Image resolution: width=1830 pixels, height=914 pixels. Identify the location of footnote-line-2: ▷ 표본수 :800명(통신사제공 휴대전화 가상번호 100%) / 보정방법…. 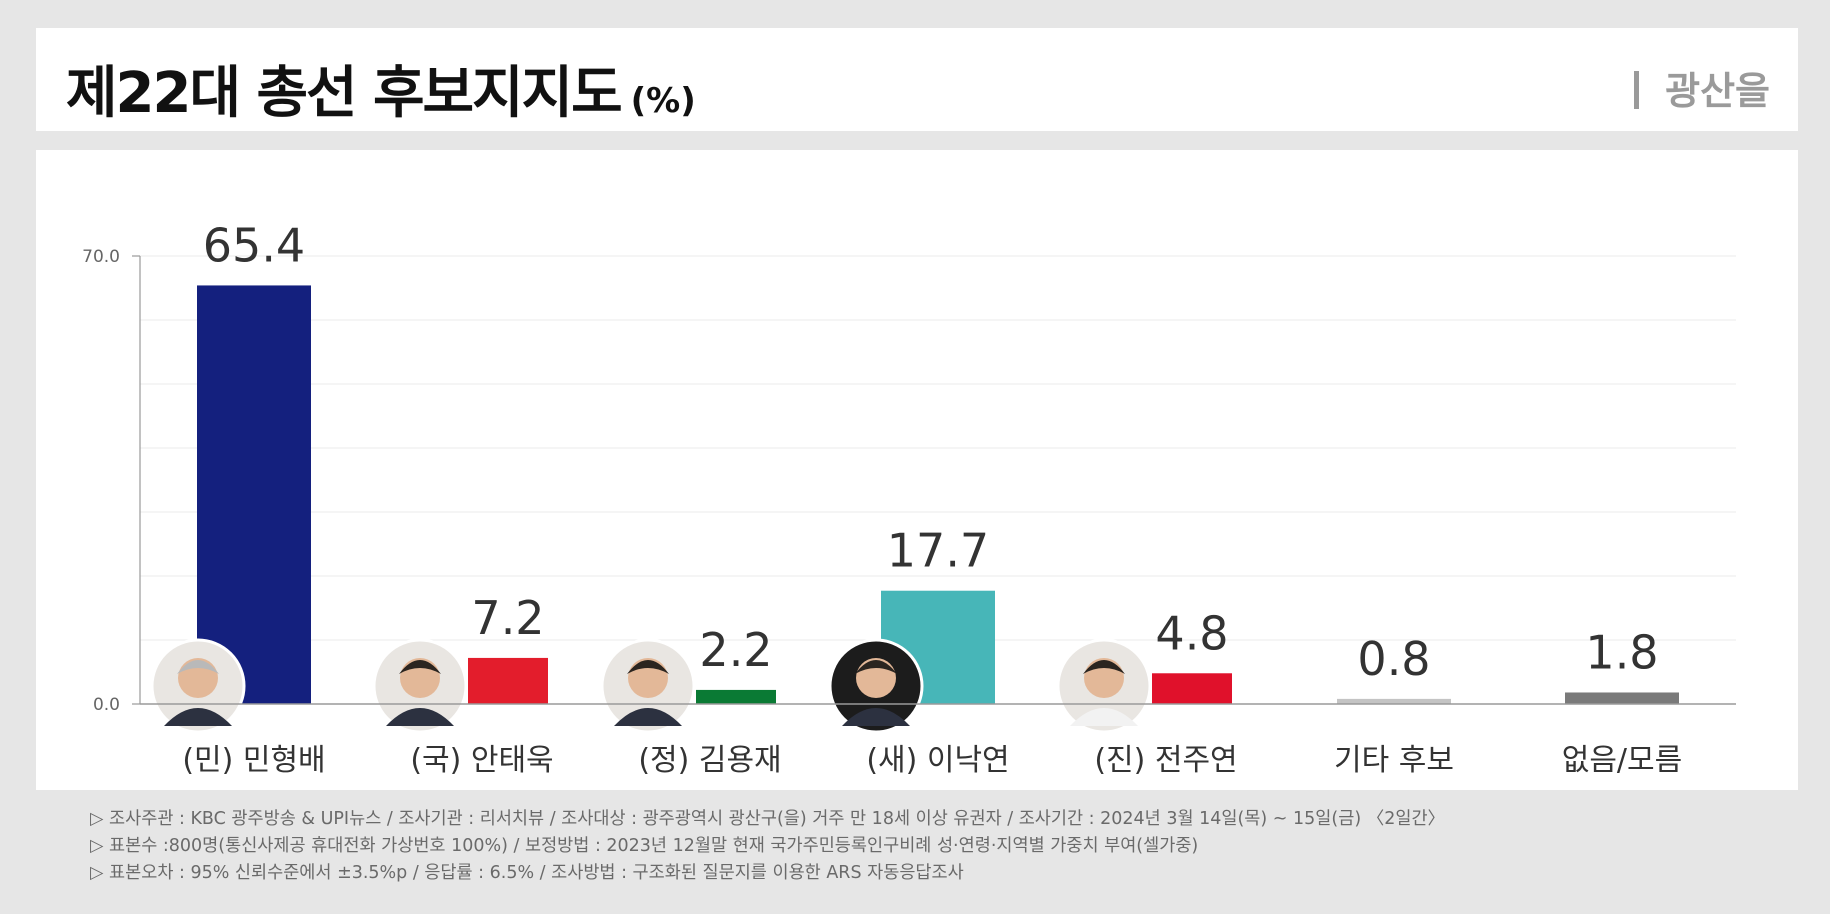
(644, 846).